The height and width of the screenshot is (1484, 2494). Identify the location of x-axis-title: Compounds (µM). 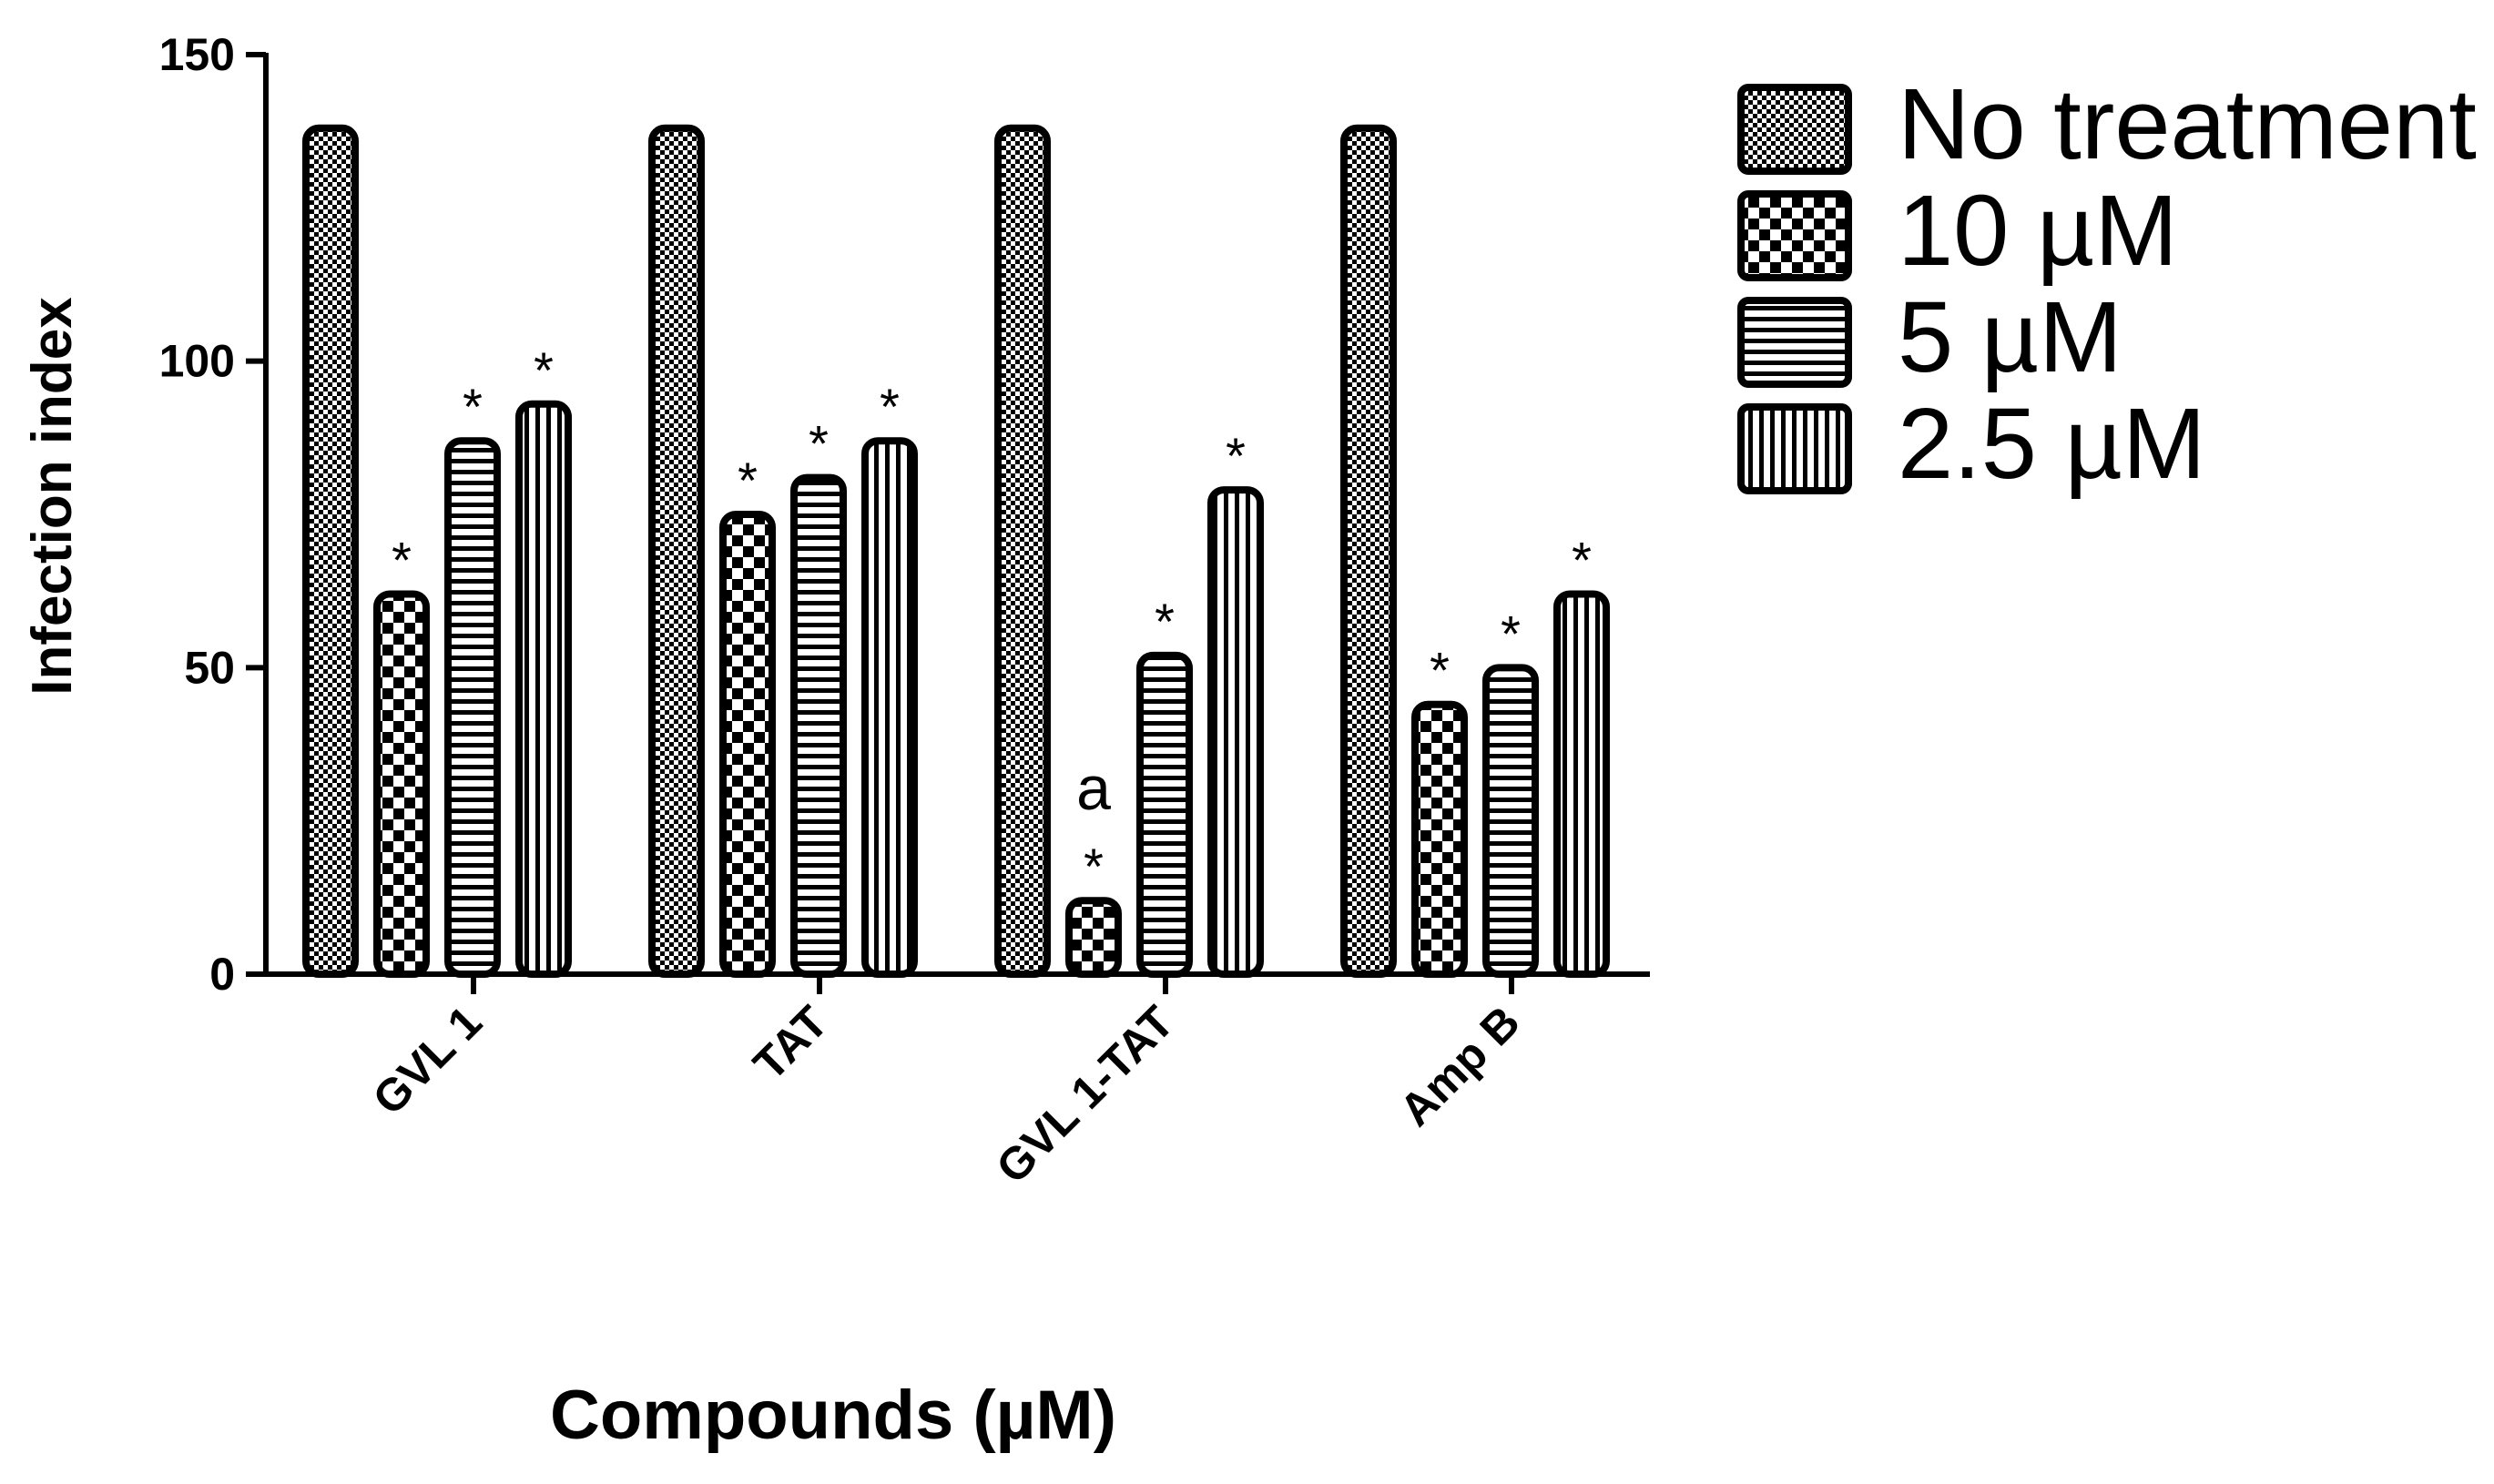
(833, 1415).